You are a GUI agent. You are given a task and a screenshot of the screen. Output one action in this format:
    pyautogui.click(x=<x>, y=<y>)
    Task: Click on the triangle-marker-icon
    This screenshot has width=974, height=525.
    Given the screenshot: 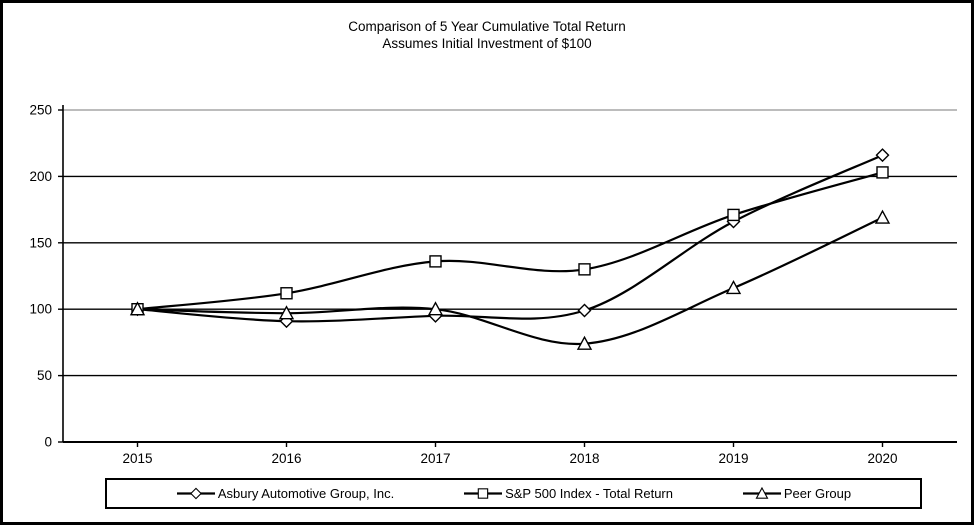 What is the action you would take?
    pyautogui.click(x=761, y=493)
    